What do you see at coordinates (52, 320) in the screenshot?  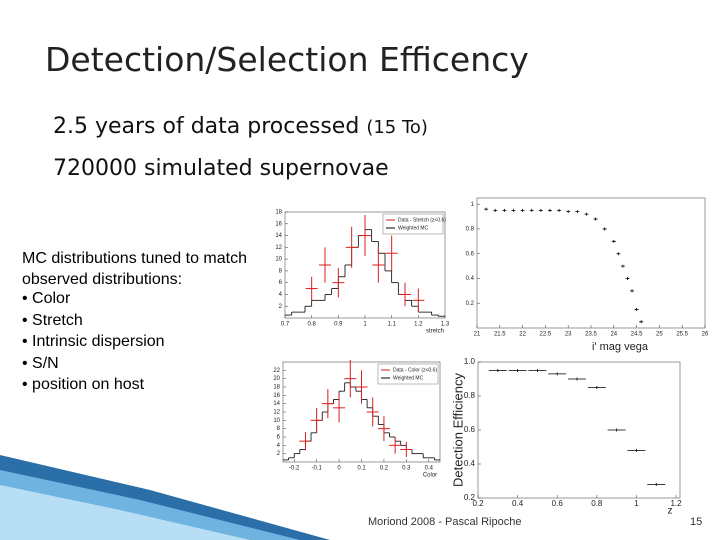 I see `bullet: • Stretch` at bounding box center [52, 320].